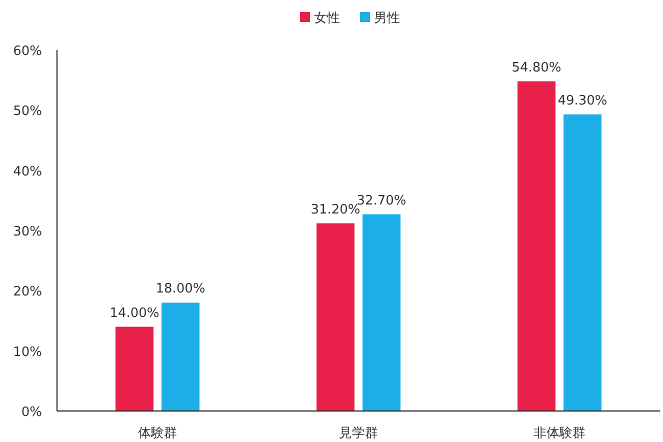 Image resolution: width=663 pixels, height=442 pixels. Describe the element at coordinates (181, 289) in the screenshot. I see `data-label: 18.00%` at that location.